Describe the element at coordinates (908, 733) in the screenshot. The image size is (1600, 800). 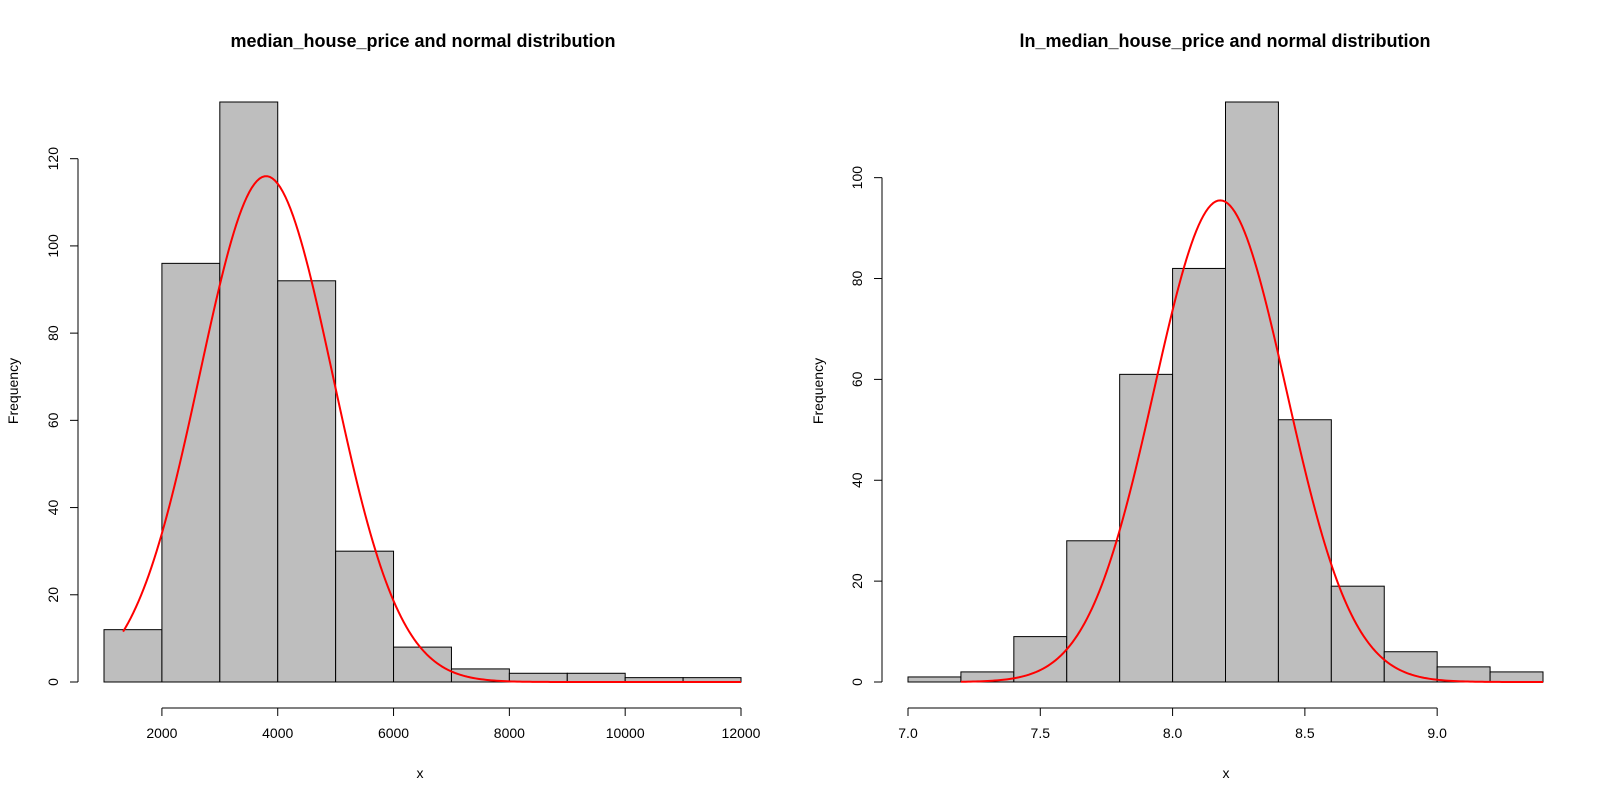
I see `x-tick-label: 7.0` at that location.